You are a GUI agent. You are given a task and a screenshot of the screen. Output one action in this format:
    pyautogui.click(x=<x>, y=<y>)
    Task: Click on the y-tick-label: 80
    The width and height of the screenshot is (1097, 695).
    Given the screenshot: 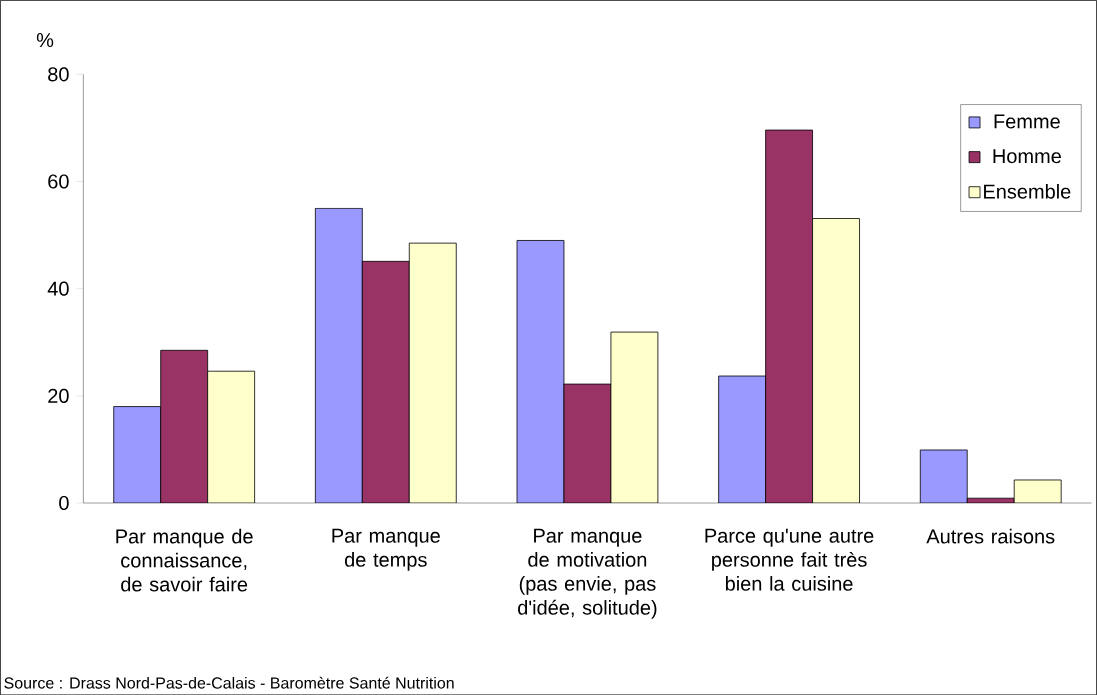 What is the action you would take?
    pyautogui.click(x=58, y=74)
    